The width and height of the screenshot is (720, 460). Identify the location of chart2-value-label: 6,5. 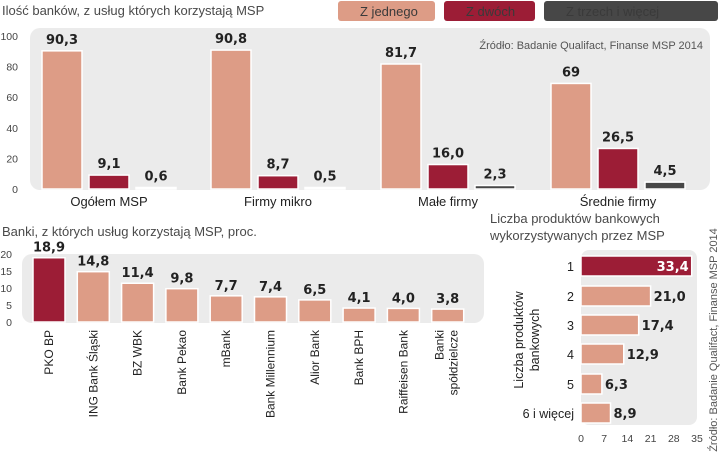
(314, 290).